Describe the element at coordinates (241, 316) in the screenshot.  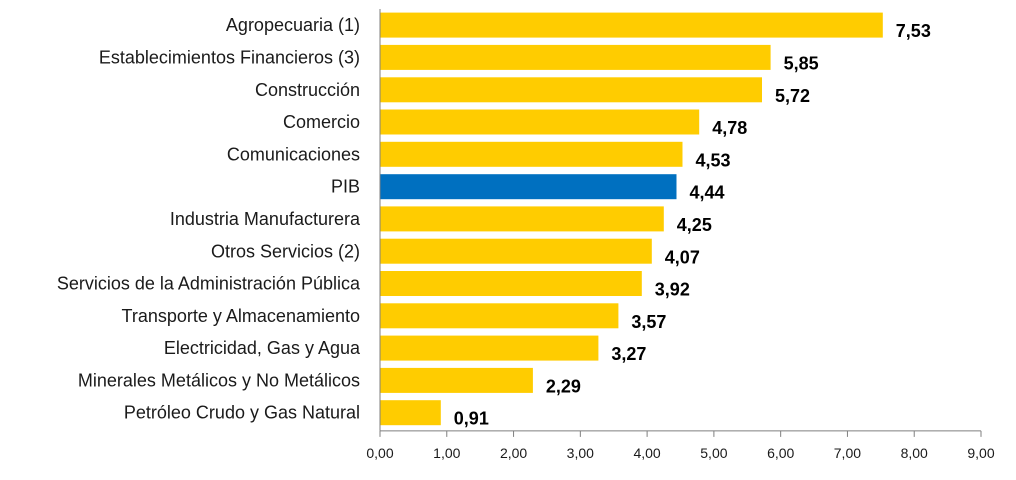
I see `category-label-transporte-y-almacenamiento: Transporte y Almacenamiento` at that location.